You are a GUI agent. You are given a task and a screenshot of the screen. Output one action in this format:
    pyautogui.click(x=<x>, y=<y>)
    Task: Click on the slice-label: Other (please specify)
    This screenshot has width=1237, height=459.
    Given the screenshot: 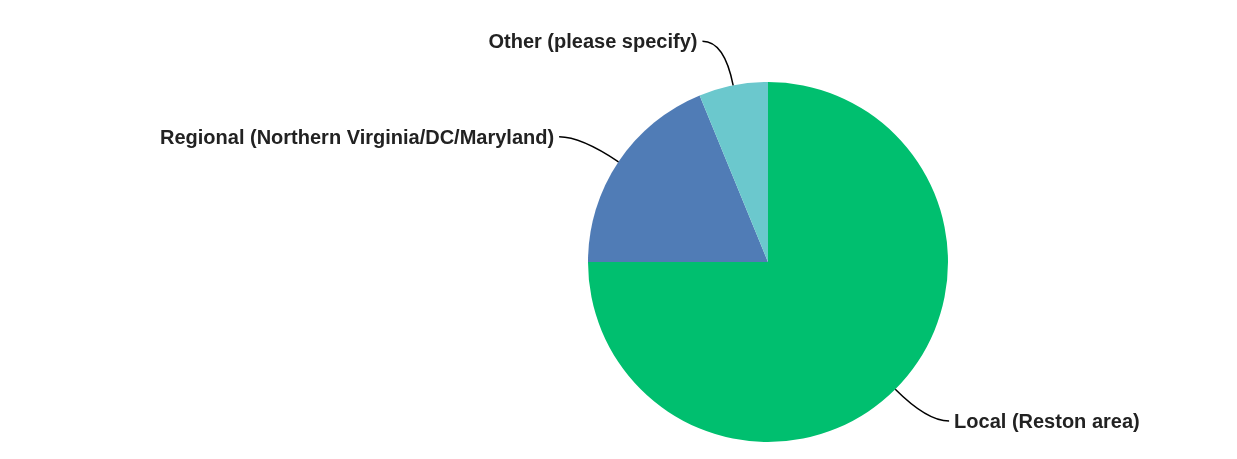 What is the action you would take?
    pyautogui.click(x=593, y=41)
    